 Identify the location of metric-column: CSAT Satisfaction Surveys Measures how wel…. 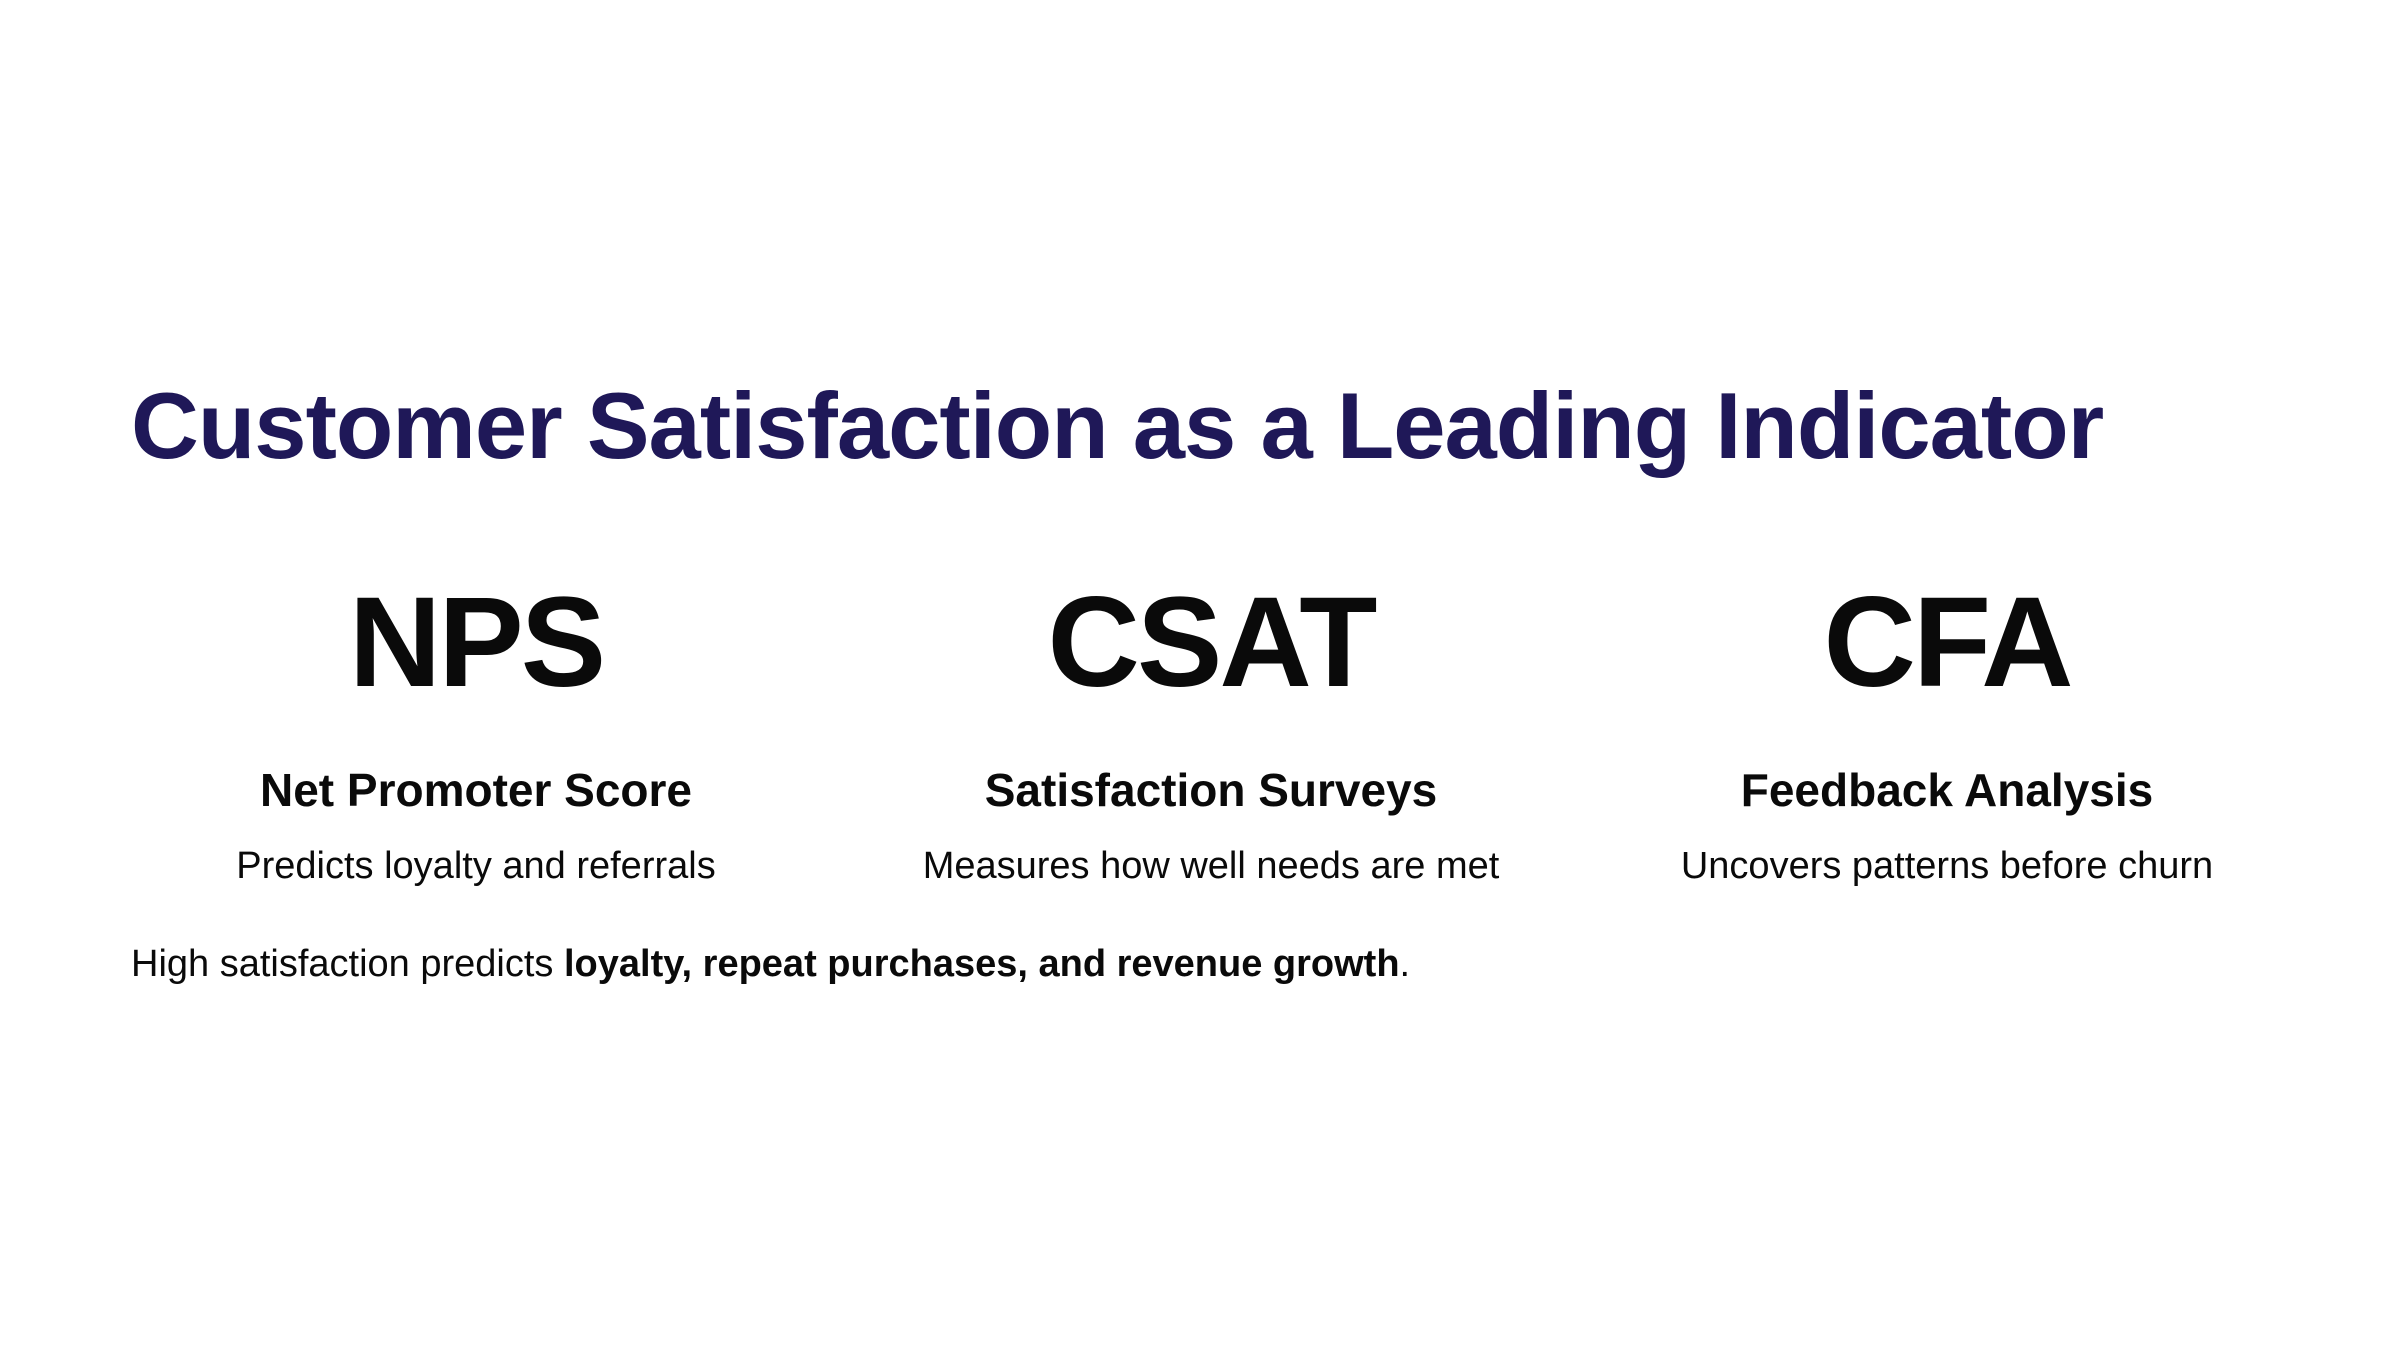
(1211, 729).